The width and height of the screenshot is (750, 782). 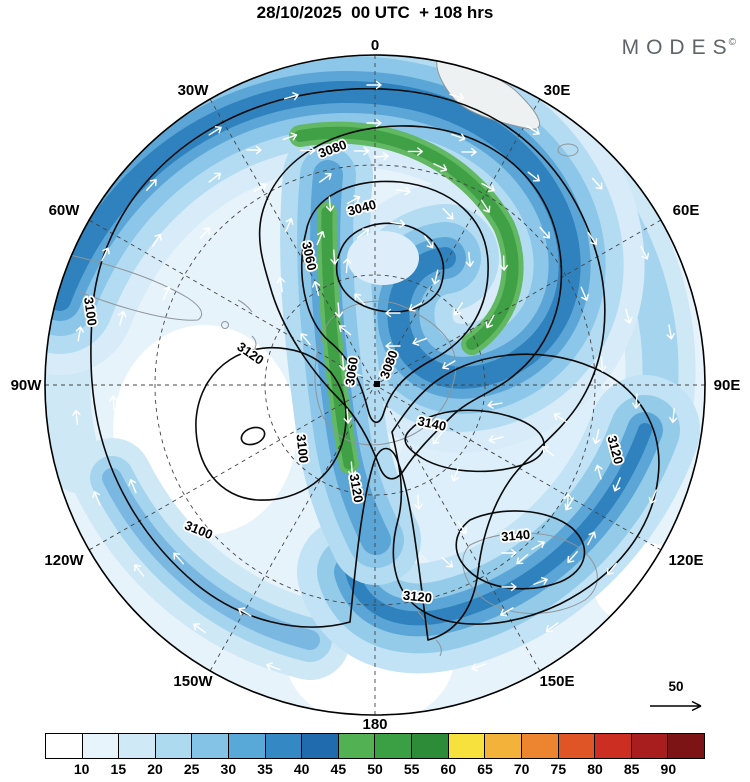 What do you see at coordinates (375, 12) in the screenshot?
I see `chart-title: 28/10/2025 00 UTC + 108 hrs` at bounding box center [375, 12].